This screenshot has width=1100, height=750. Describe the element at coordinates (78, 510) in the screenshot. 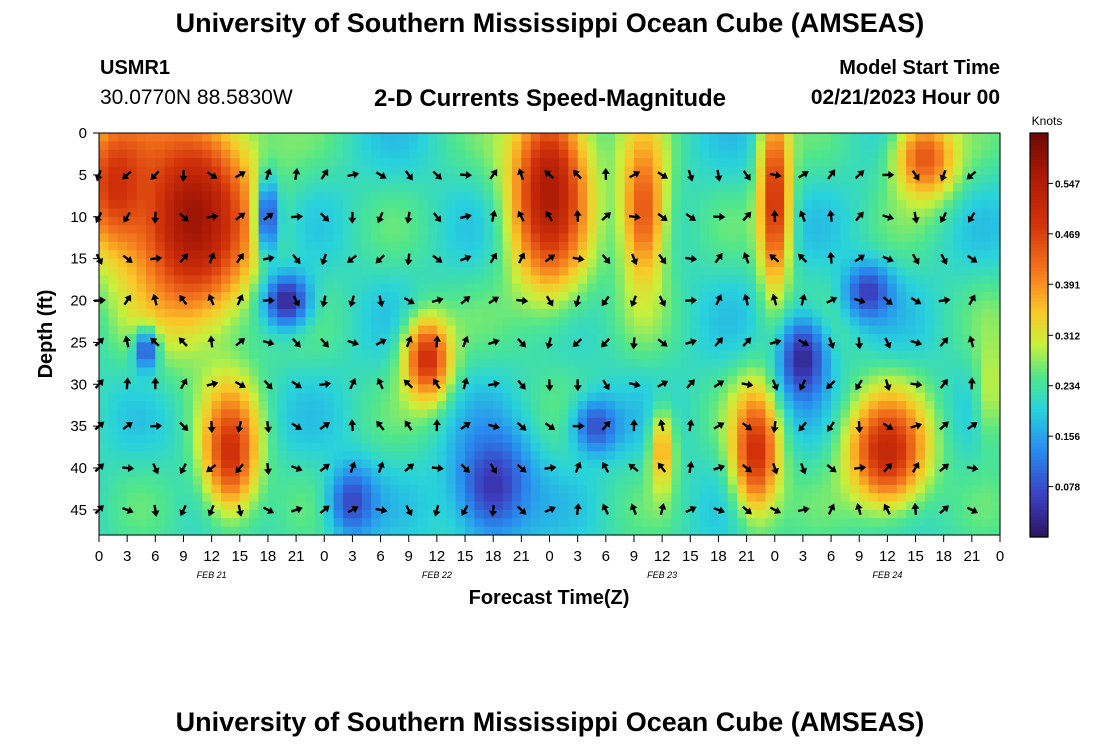

I see `y-tick-label: 45` at that location.